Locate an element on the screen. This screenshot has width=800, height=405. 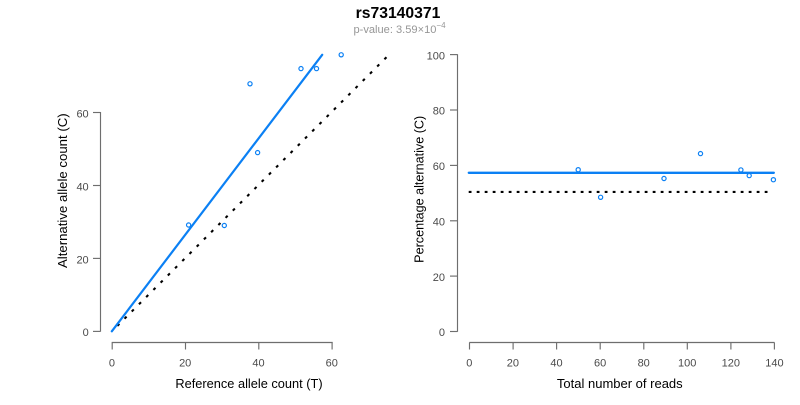
svg-text: rs73140371 is located at coordinates (398, 13).